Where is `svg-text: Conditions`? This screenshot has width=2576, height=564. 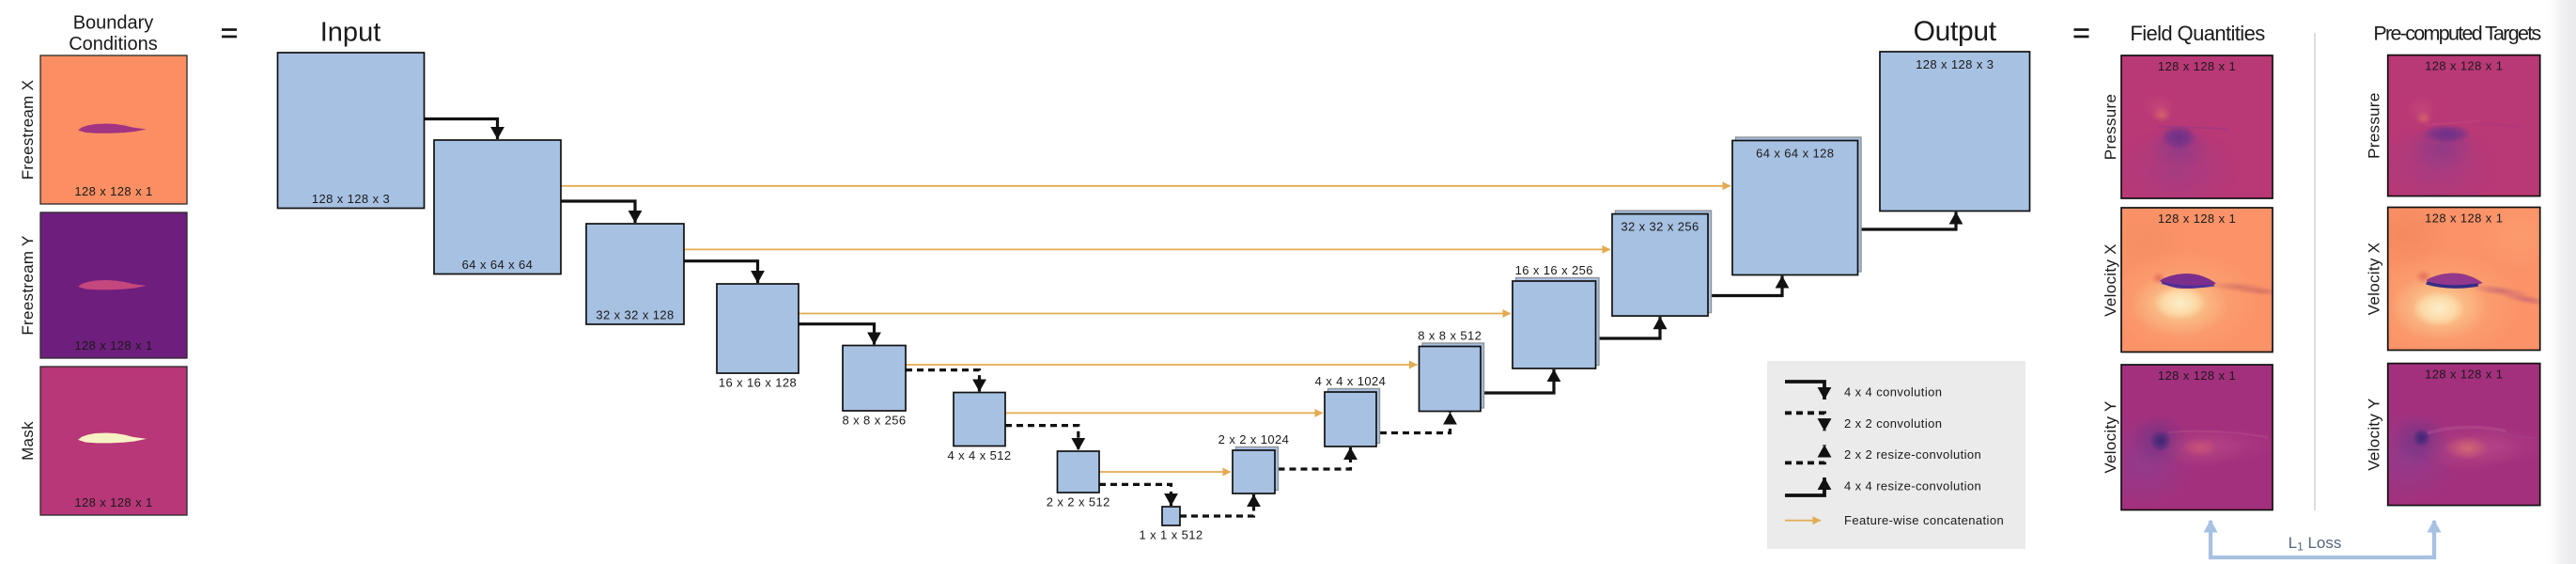
svg-text: Conditions is located at coordinates (113, 44).